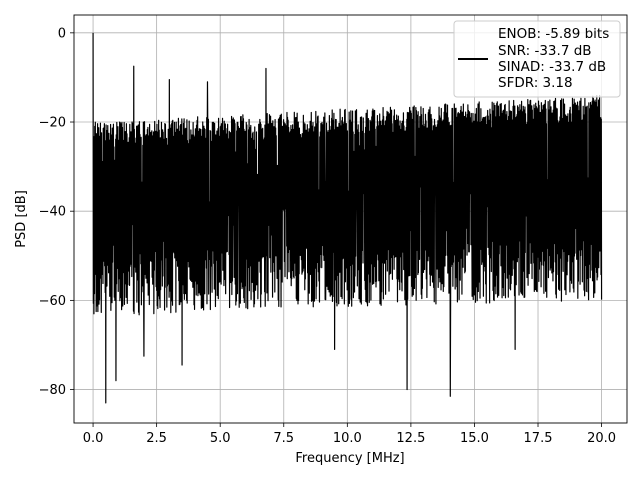 The image size is (640, 480). I want to click on legend-entry-enob: ENOB: -5.89 bits, so click(553, 34).